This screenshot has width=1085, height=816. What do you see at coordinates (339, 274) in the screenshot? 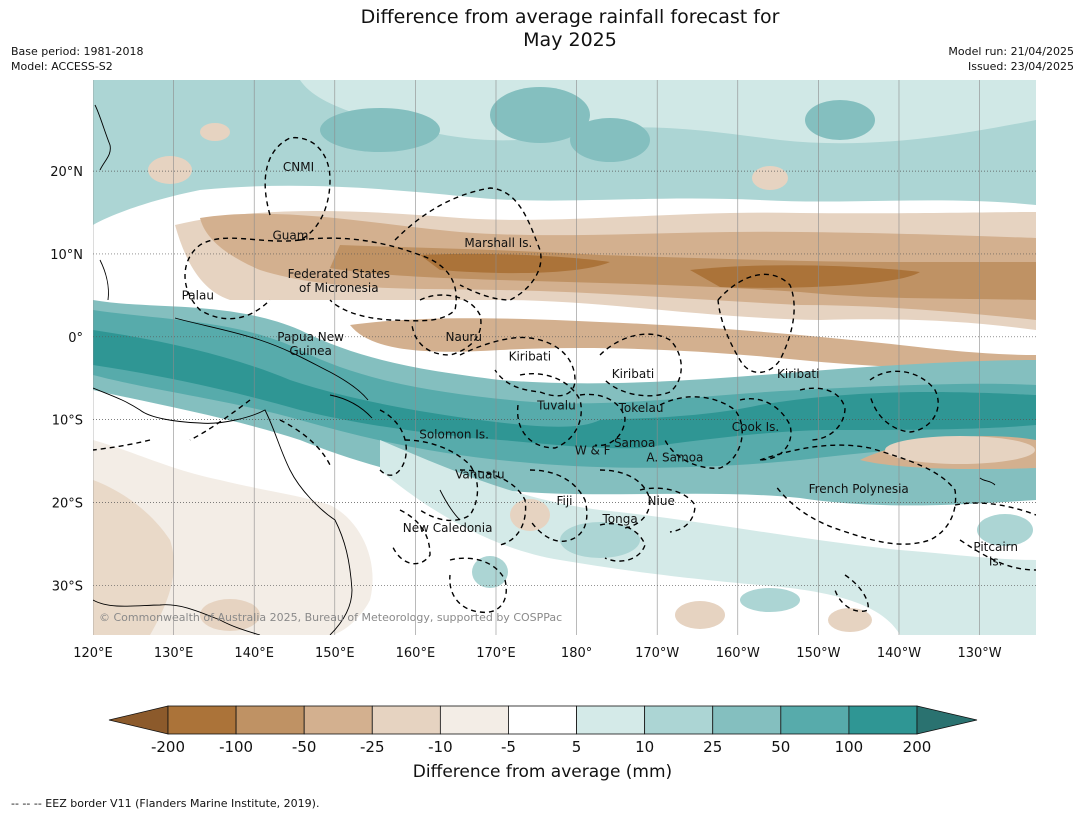
I see `place-label-3: Federated States` at bounding box center [339, 274].